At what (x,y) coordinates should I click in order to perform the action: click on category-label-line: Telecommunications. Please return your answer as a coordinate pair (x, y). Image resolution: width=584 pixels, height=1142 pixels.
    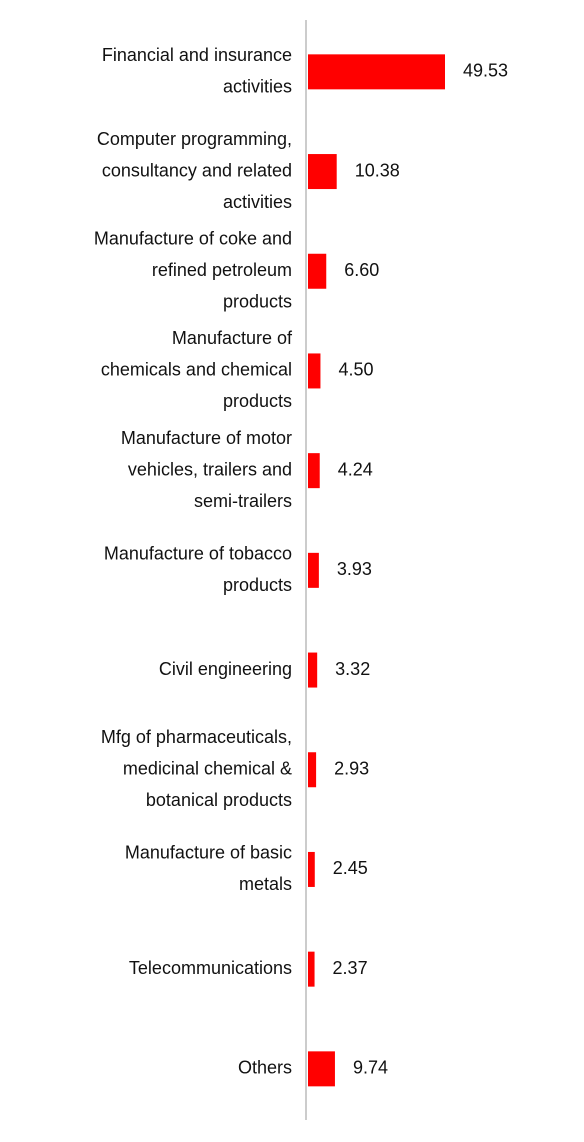
    Looking at the image, I should click on (210, 968).